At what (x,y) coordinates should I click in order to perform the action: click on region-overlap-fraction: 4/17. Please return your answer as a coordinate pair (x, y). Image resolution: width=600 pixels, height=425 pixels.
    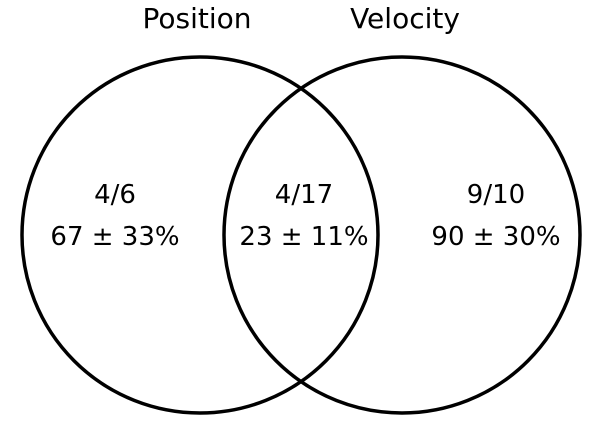
    Looking at the image, I should click on (304, 195).